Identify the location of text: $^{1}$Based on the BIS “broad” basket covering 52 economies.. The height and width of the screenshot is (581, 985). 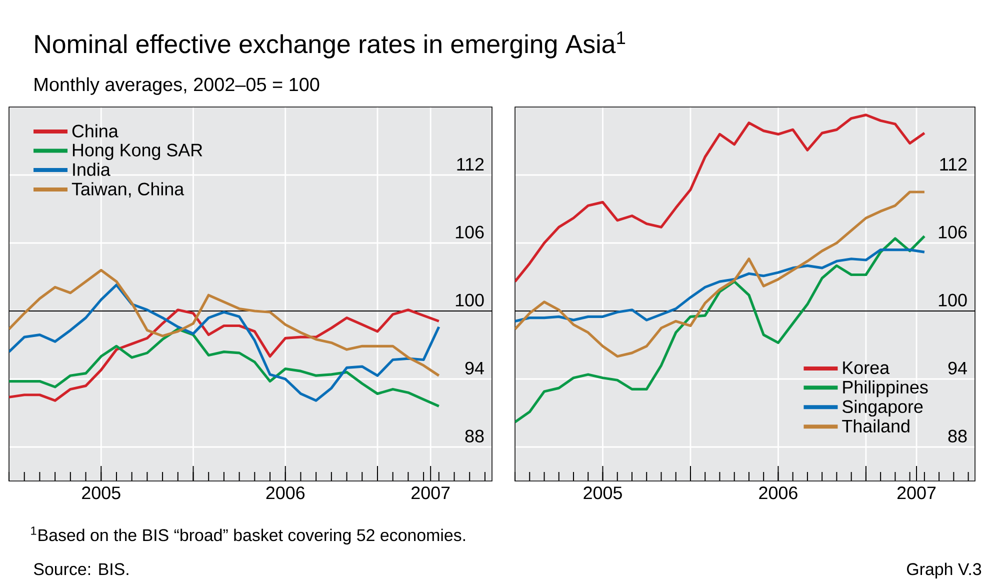
(248, 535).